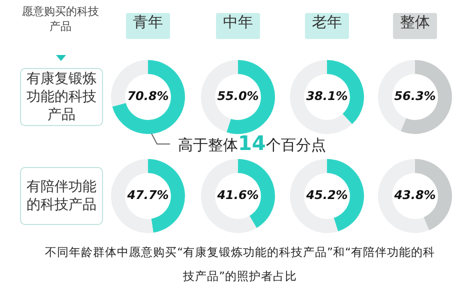  Describe the element at coordinates (252, 143) in the screenshot. I see `text: 高于整体14个百分点` at that location.